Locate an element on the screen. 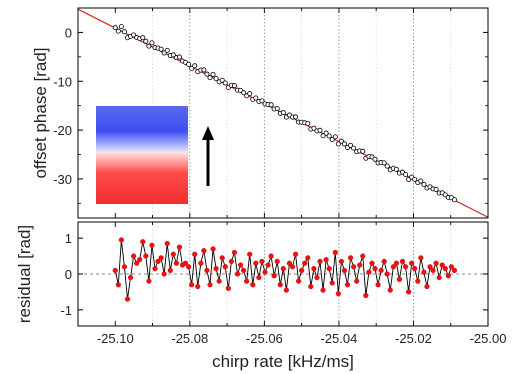  inset-arrow-head is located at coordinates (208, 133).